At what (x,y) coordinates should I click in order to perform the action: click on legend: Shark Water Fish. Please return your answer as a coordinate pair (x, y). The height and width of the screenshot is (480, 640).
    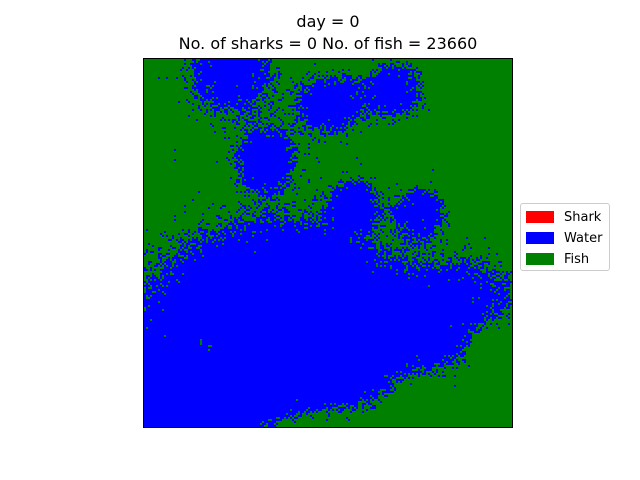
    Looking at the image, I should click on (565, 237).